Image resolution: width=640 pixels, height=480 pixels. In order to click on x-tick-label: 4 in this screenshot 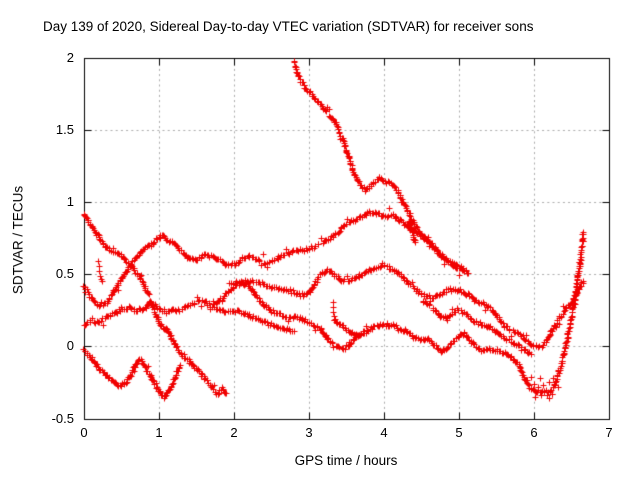, I will do `click(384, 432)`.